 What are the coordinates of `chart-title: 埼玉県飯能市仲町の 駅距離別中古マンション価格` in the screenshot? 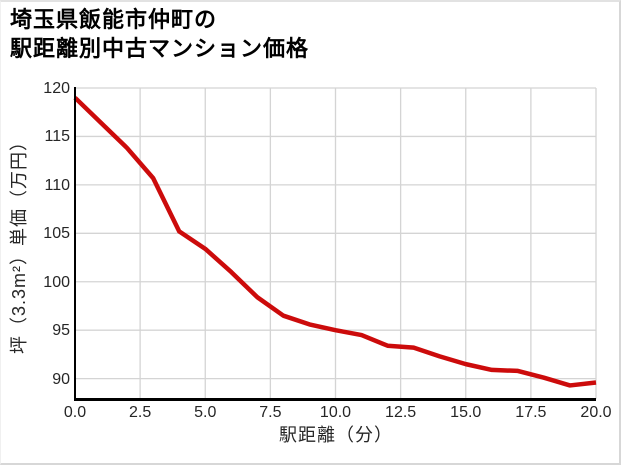 It's located at (159, 34).